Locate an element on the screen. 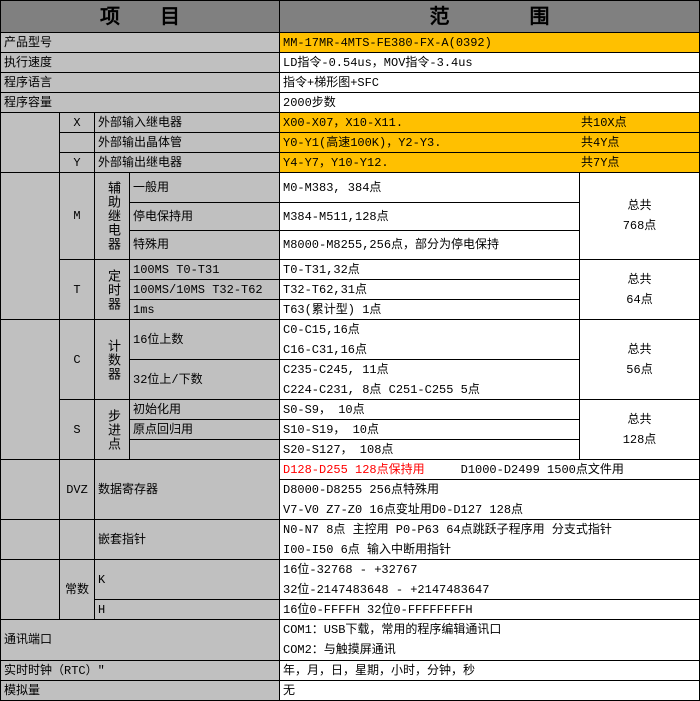 The image size is (700, 701). s-code: S is located at coordinates (77, 430).